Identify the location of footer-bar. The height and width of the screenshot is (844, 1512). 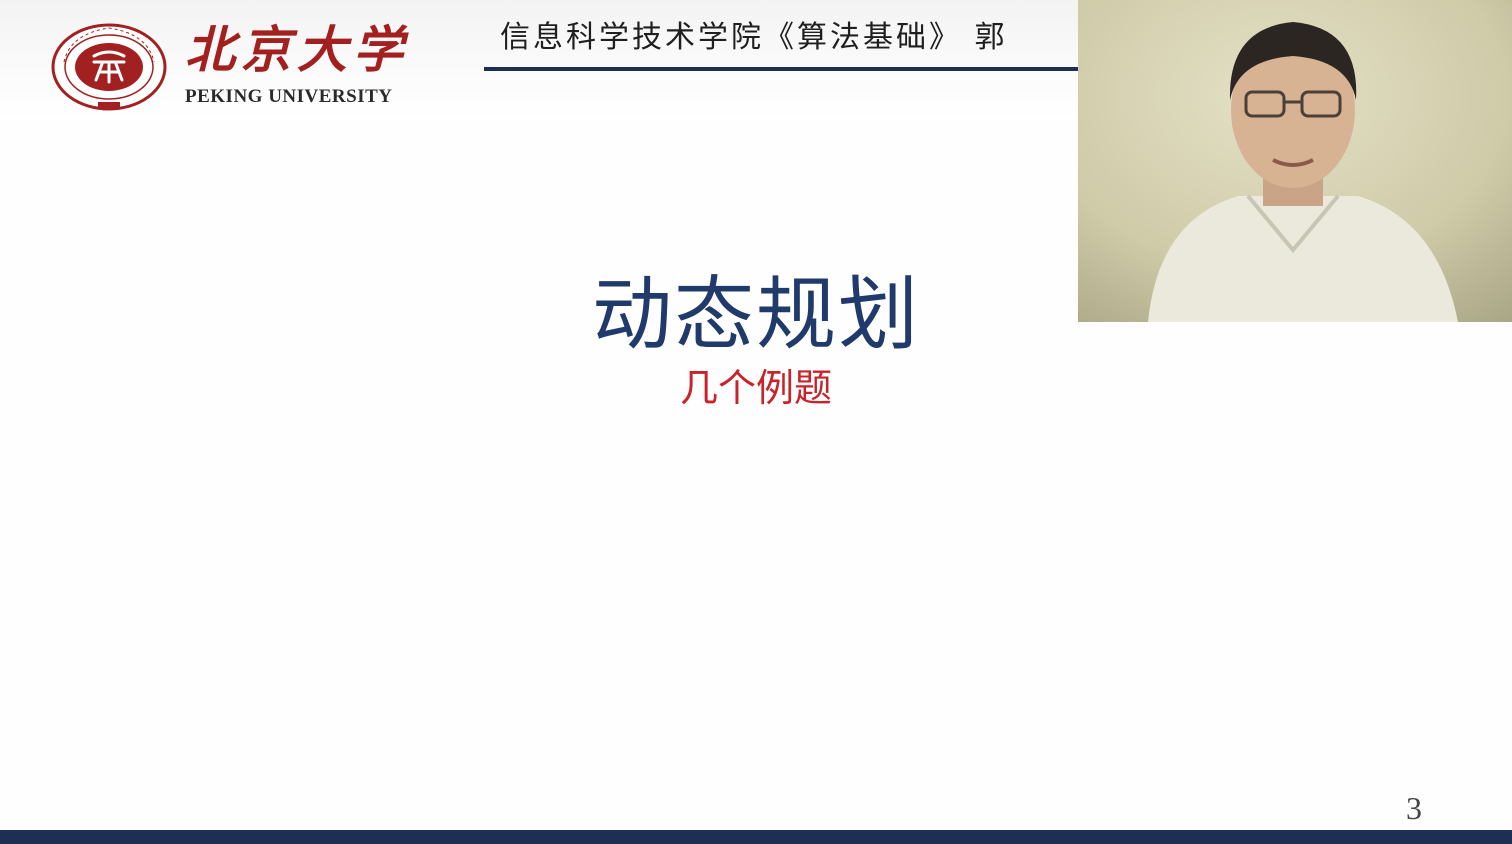
(756, 837).